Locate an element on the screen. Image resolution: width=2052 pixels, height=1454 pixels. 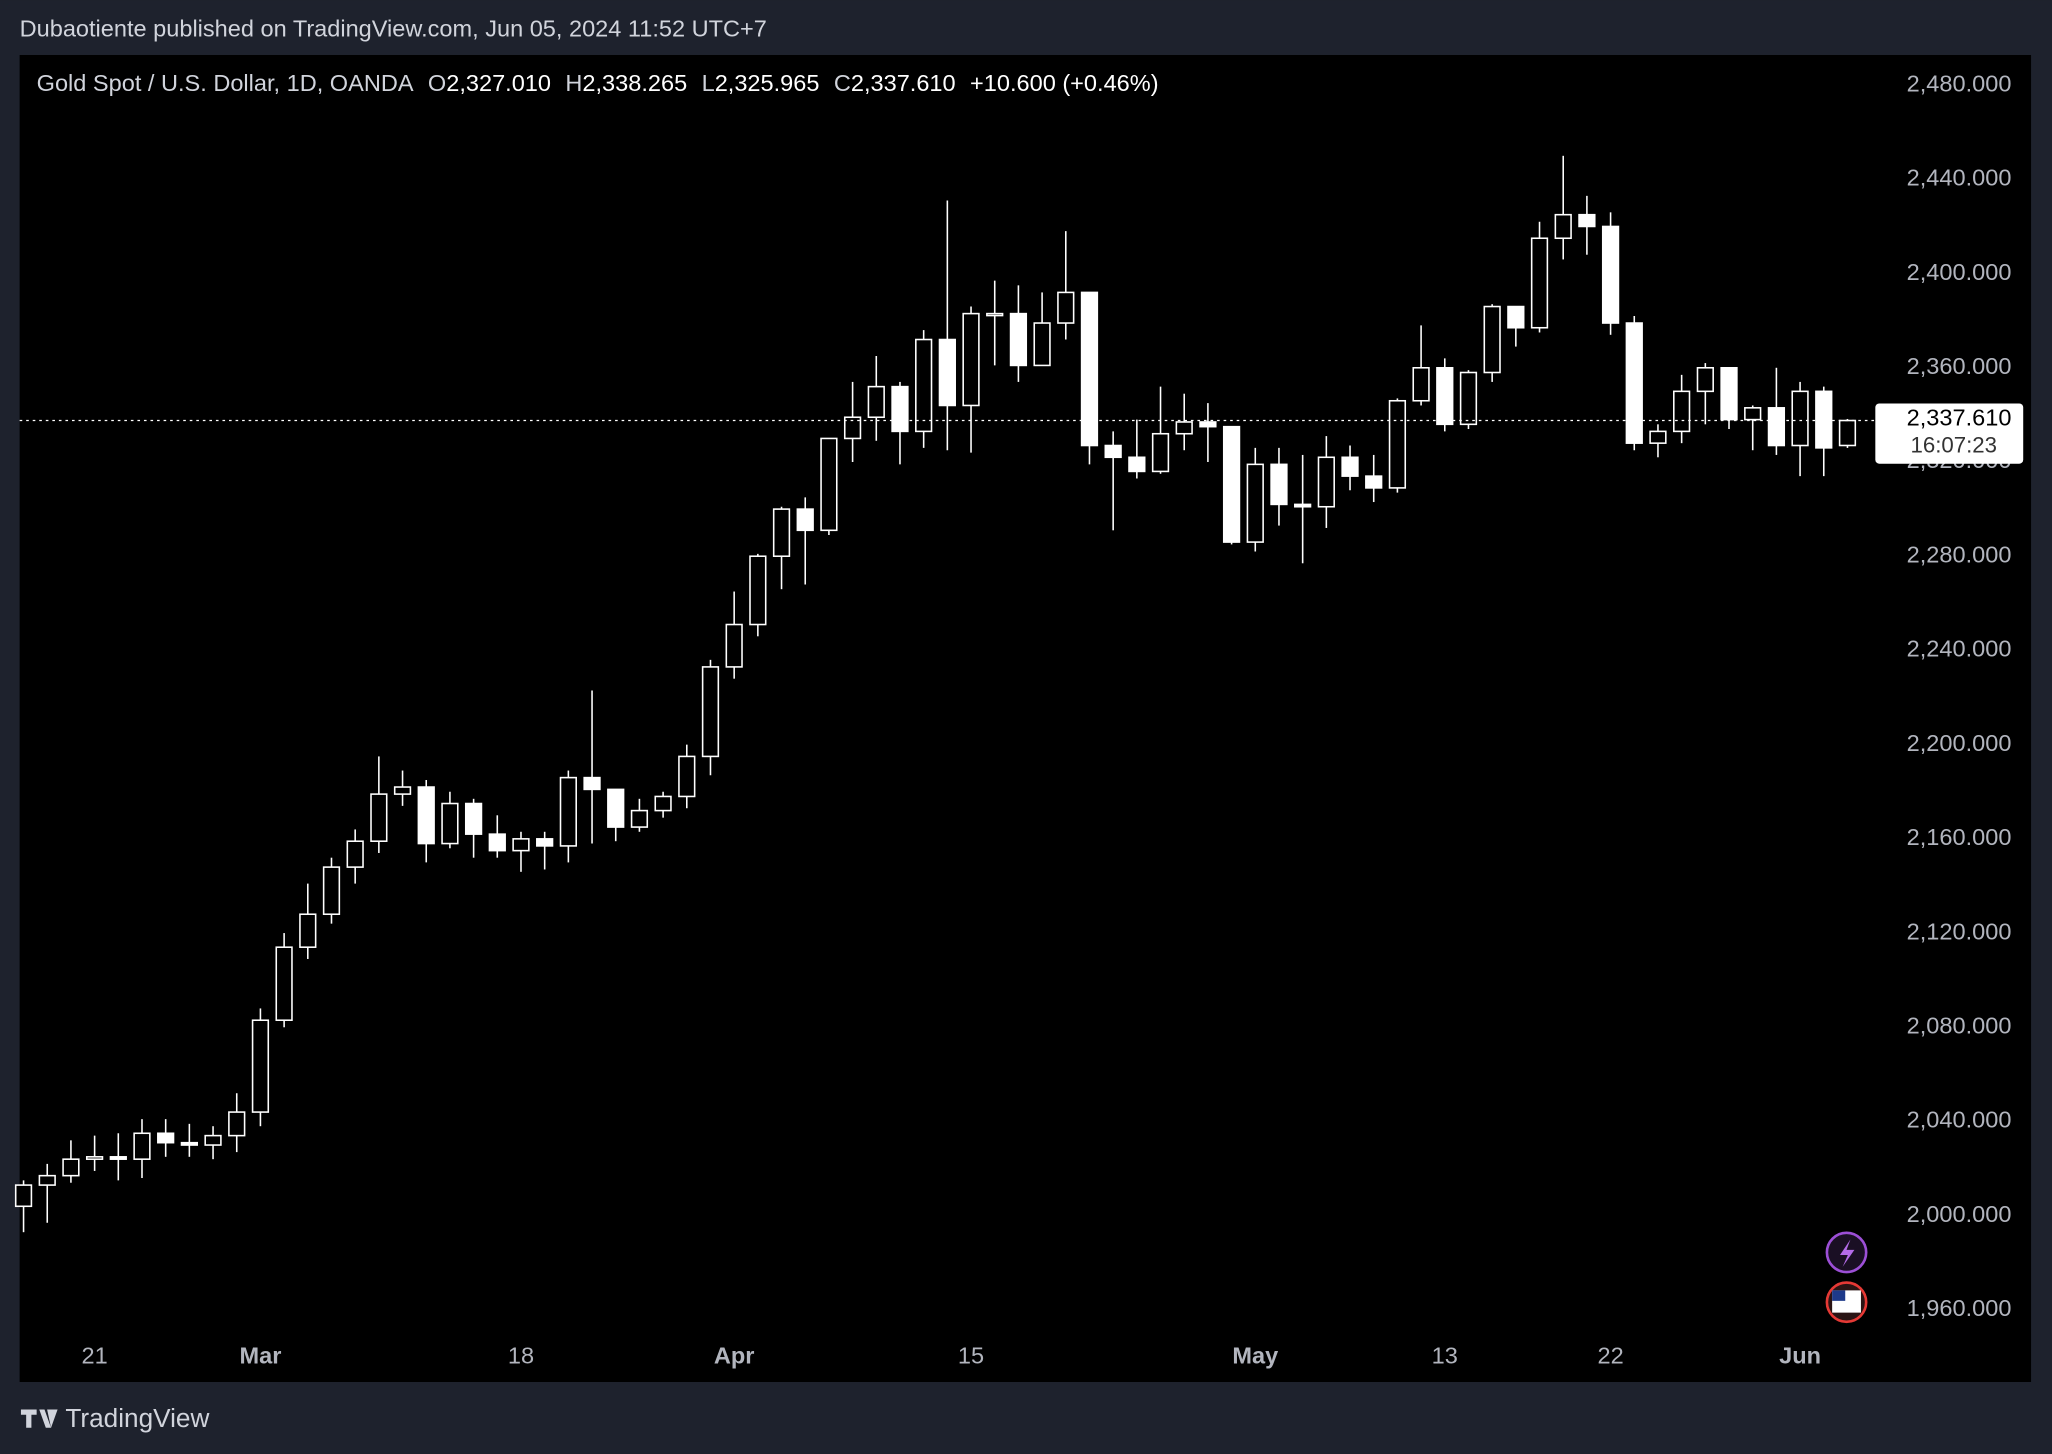
y-tick-label: 2,440.000 is located at coordinates (1959, 178).